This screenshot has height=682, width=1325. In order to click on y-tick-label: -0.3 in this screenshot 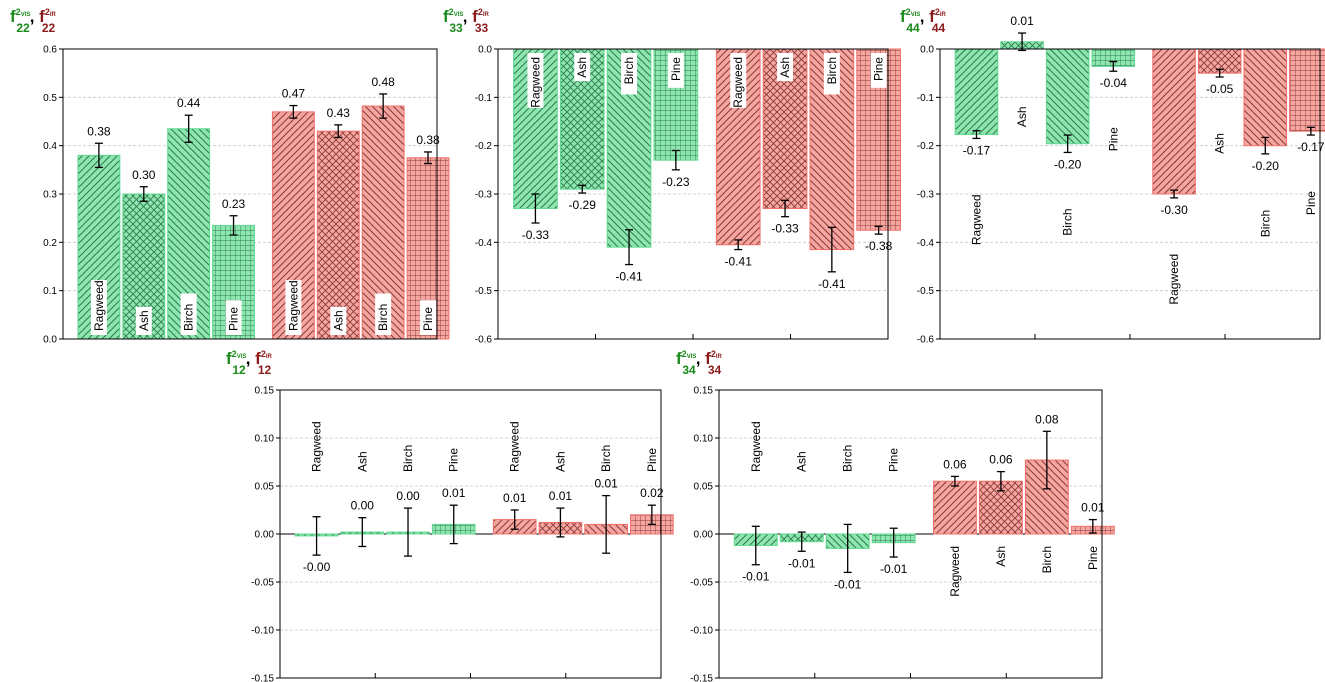, I will do `click(484, 195)`.